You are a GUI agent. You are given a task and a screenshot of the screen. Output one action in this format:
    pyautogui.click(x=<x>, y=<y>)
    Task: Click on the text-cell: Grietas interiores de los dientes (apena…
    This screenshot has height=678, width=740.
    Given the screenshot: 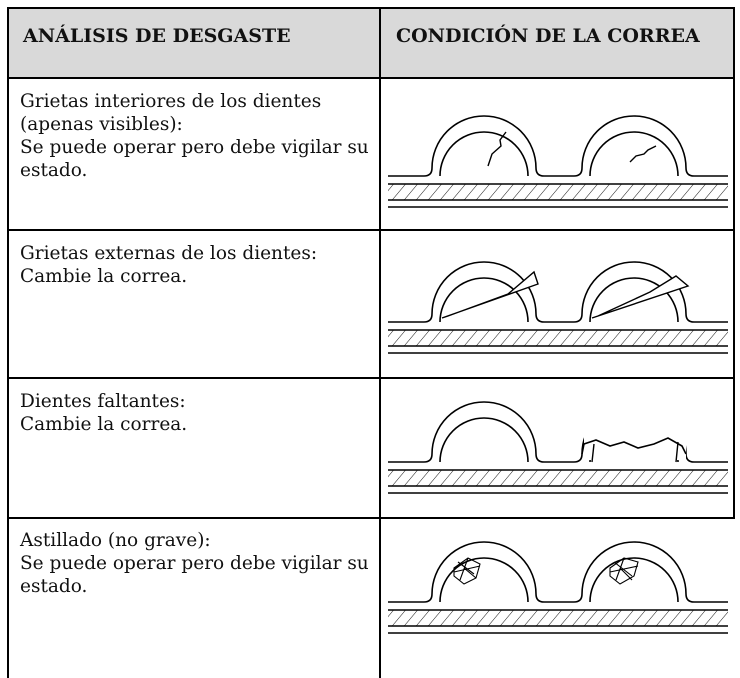 What is the action you would take?
    pyautogui.click(x=193, y=131)
    